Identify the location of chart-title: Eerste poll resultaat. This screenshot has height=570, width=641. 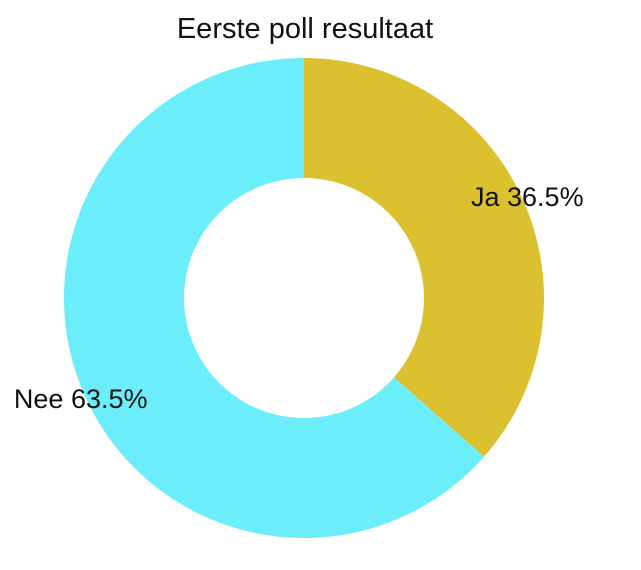
(305, 29).